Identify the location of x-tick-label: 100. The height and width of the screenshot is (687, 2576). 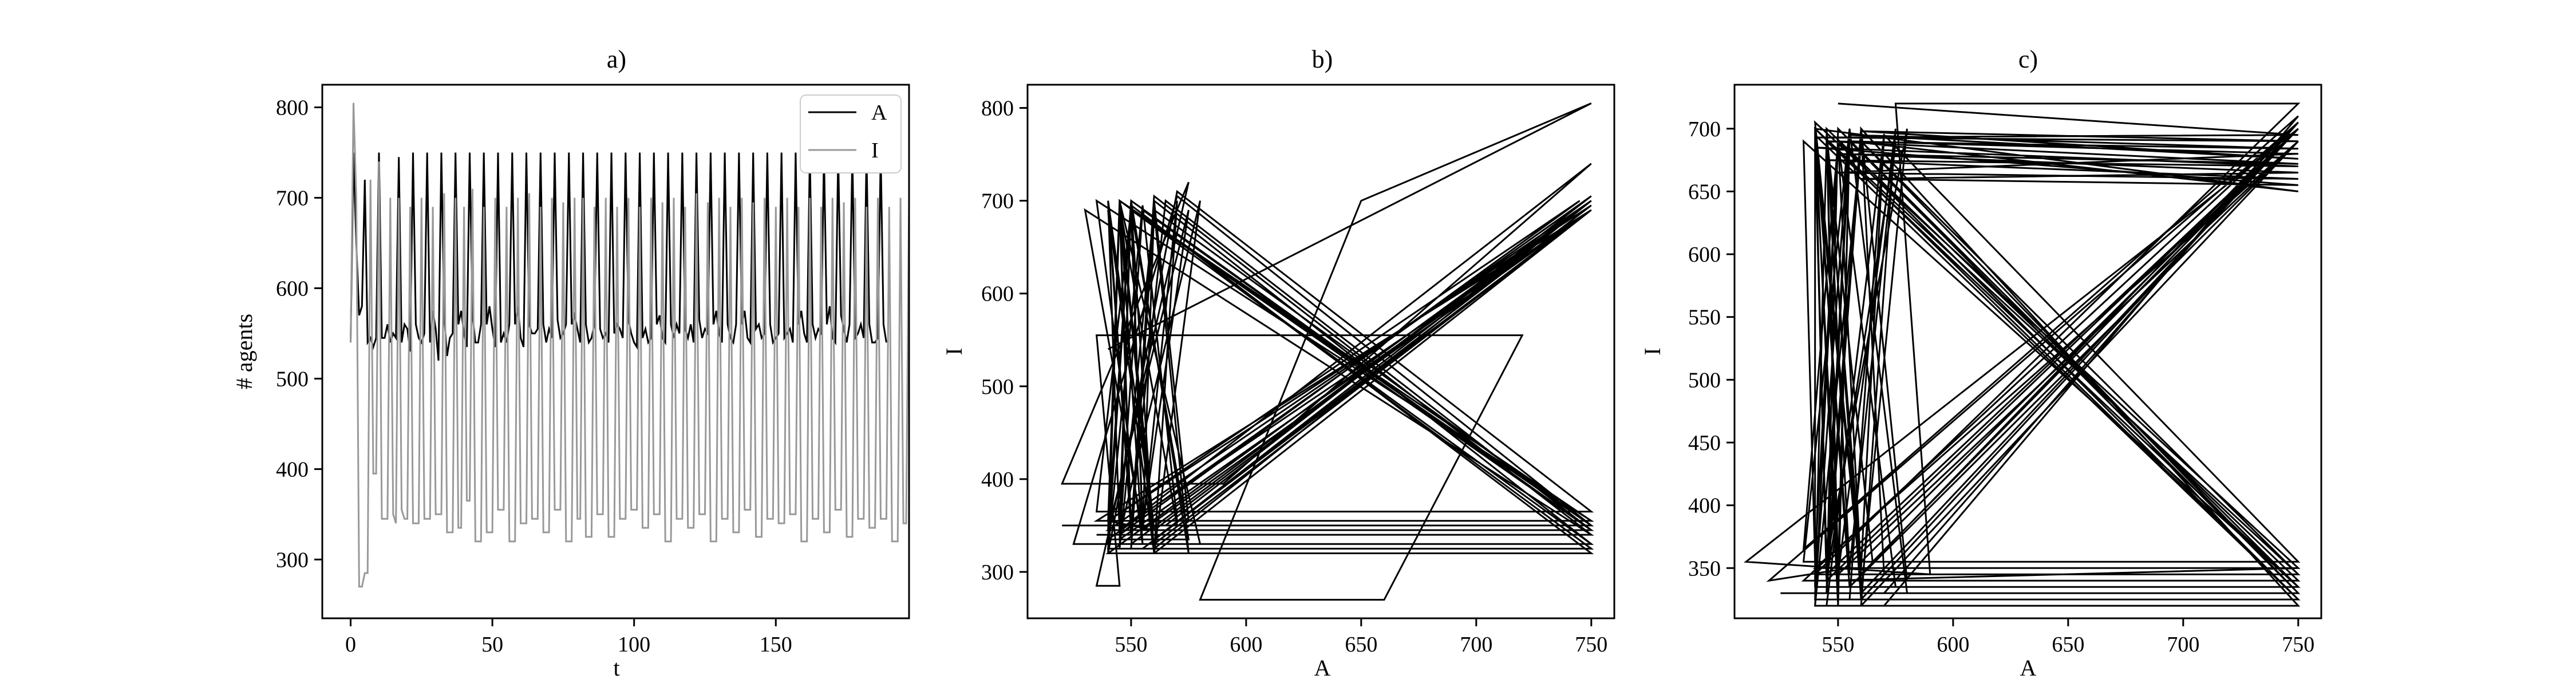
(634, 645).